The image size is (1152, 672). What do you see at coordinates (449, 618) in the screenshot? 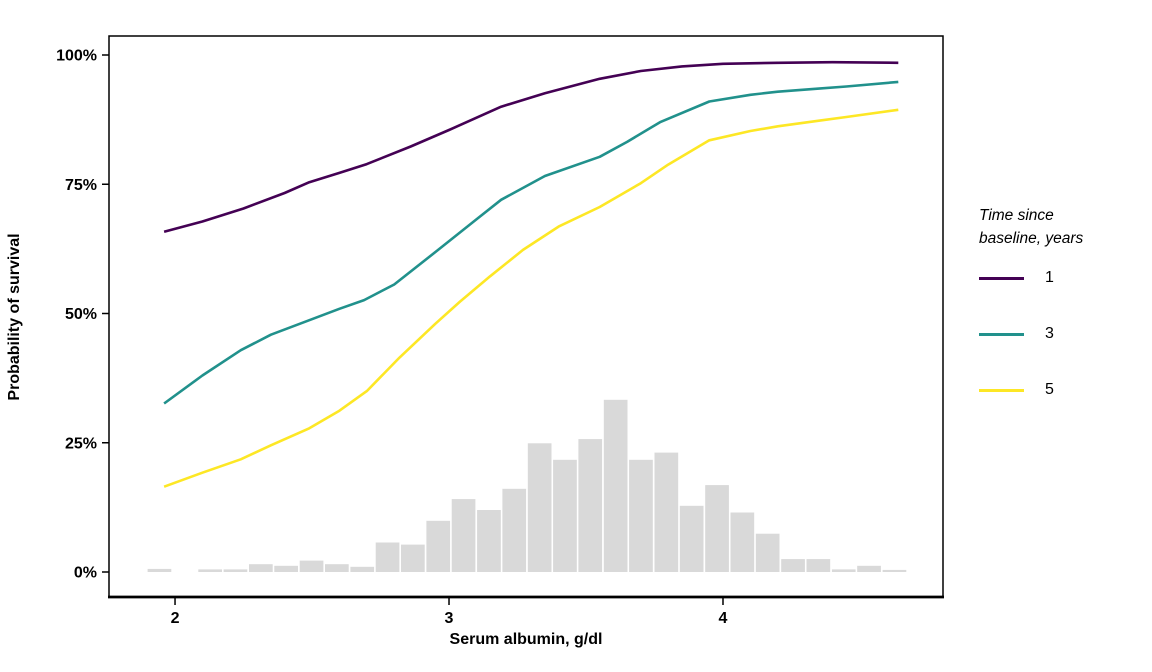
I see `x-tick-label: 3` at bounding box center [449, 618].